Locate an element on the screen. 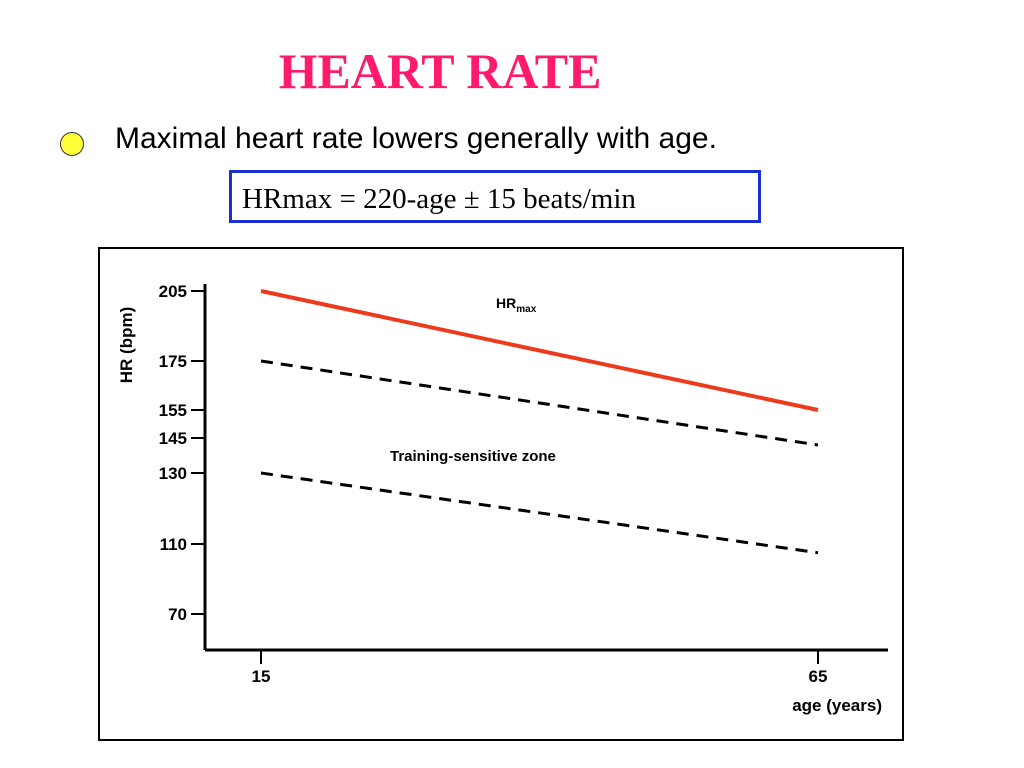  hrmax-label-main: HR is located at coordinates (506, 303).